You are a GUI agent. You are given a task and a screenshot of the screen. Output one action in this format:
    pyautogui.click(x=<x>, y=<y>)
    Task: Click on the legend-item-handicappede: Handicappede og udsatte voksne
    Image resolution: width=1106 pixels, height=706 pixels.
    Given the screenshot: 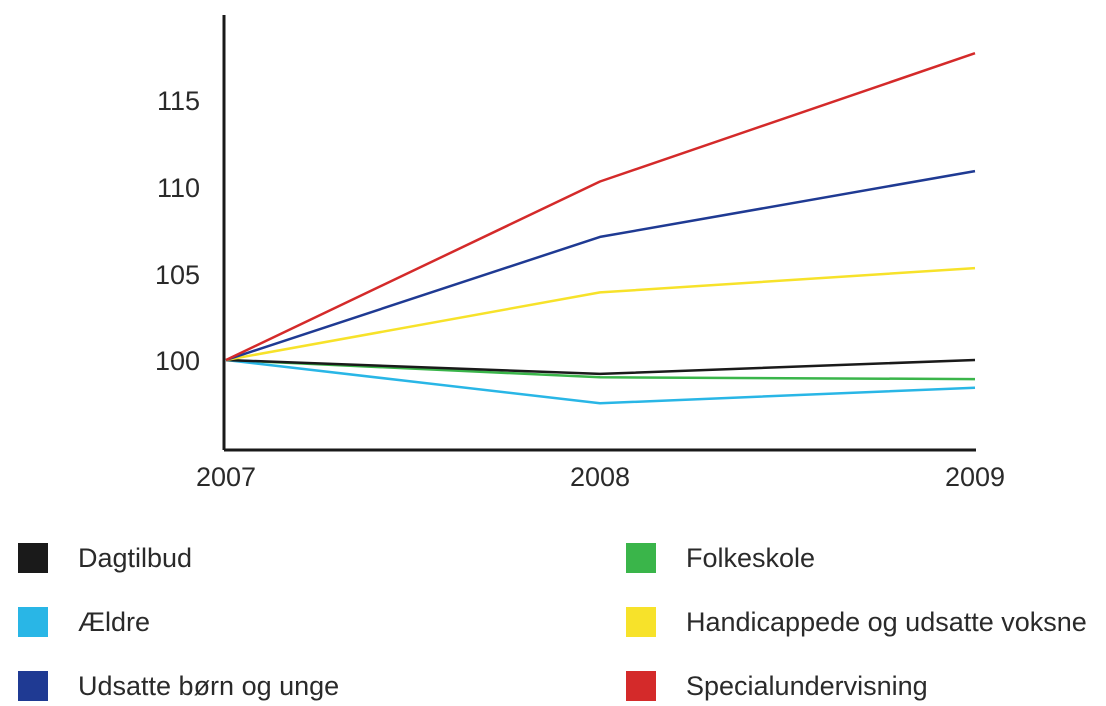 What is the action you would take?
    pyautogui.click(x=856, y=622)
    